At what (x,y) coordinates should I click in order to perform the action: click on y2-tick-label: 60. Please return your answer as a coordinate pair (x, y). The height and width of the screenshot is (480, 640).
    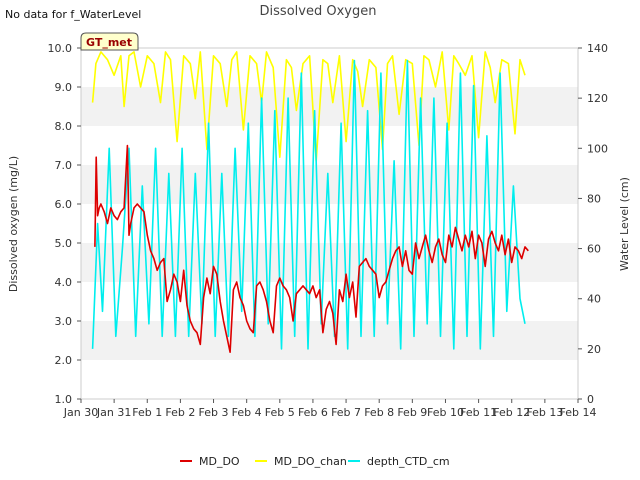
    Looking at the image, I should click on (594, 249).